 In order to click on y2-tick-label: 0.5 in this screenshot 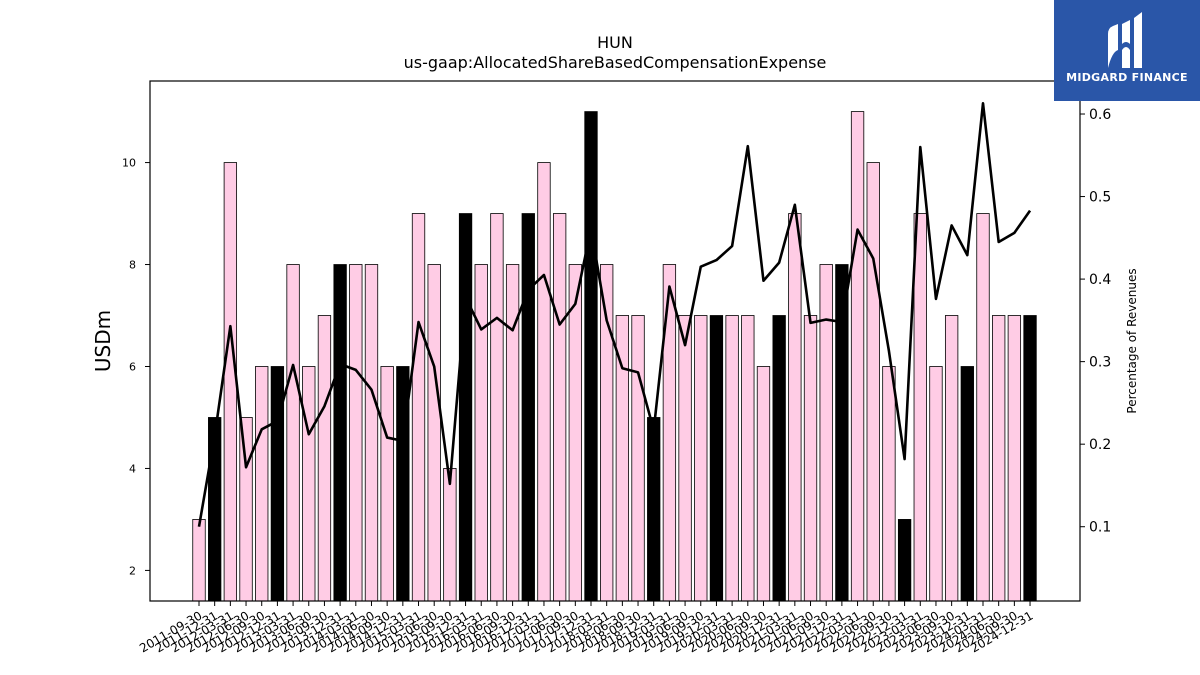, I will do `click(1100, 198)`.